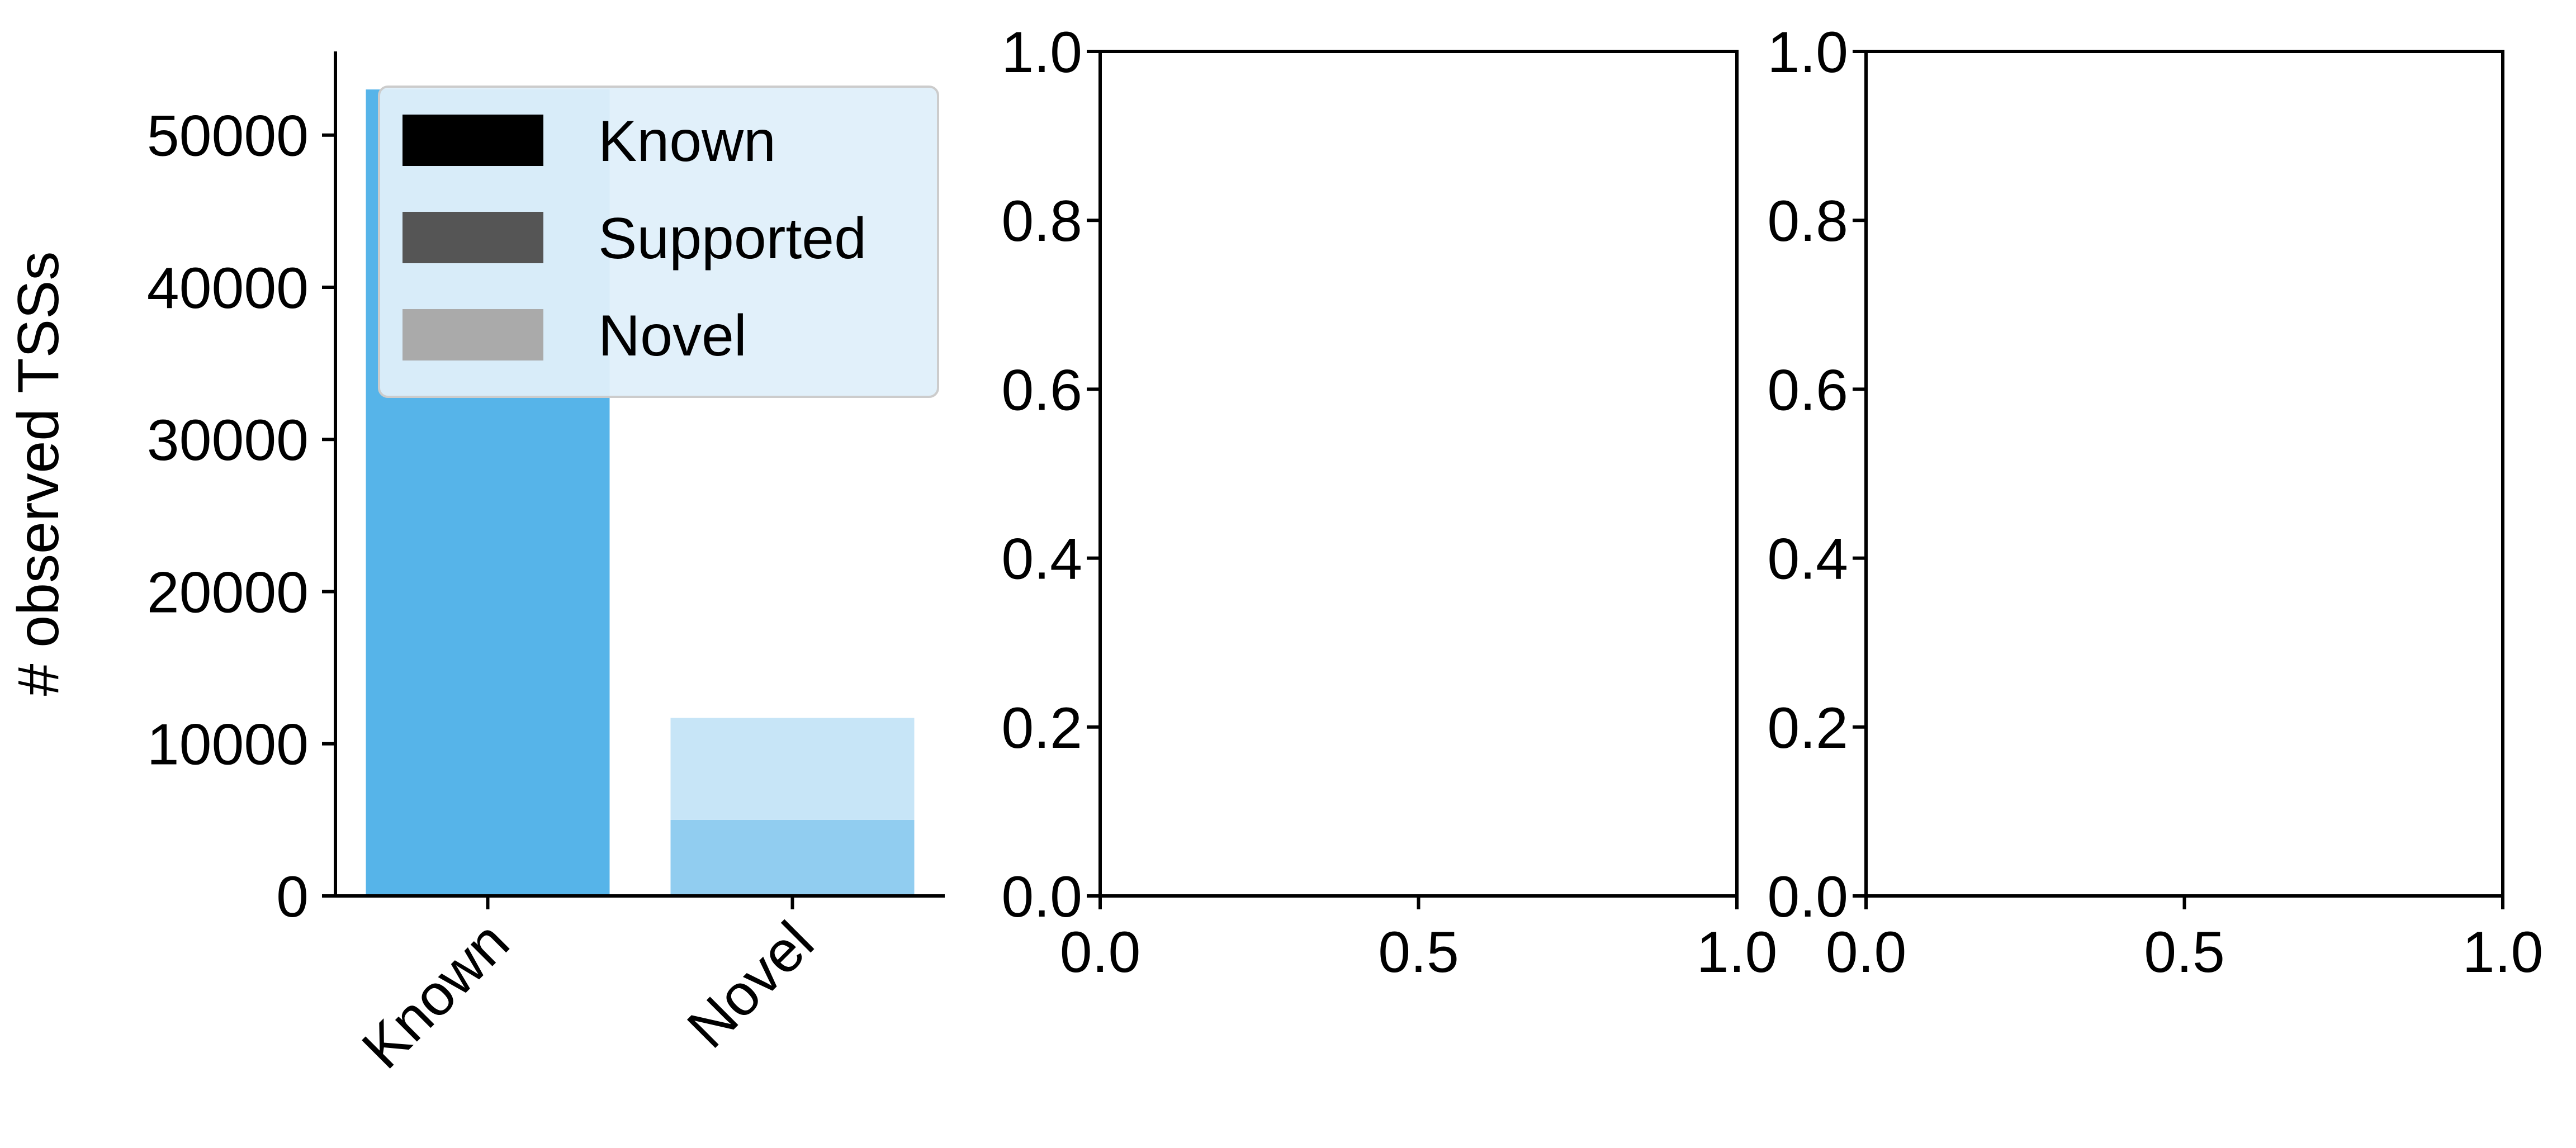  Describe the element at coordinates (673, 335) in the screenshot. I see `legend-label-novel: Novel` at that location.